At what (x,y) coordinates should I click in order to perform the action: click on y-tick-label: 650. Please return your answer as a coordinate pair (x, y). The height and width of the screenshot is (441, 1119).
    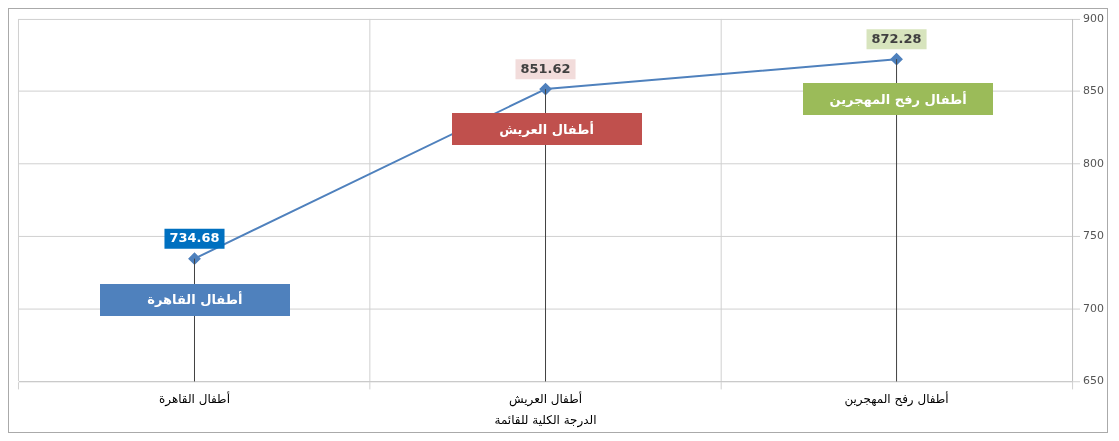
    Looking at the image, I should click on (1094, 381).